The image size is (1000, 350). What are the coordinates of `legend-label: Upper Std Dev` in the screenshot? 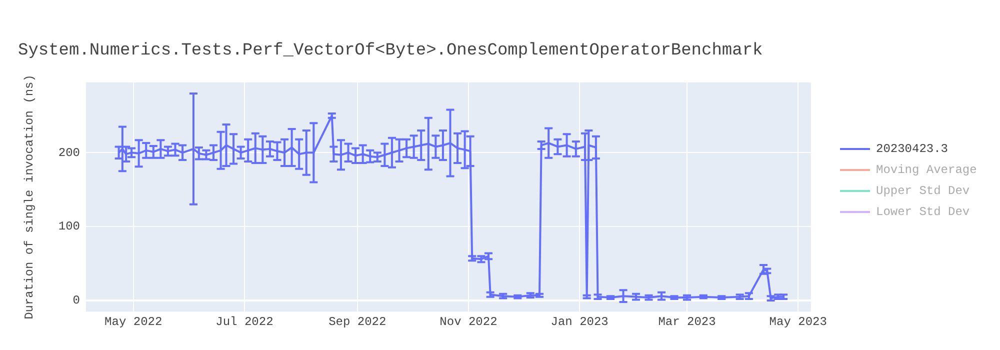 It's located at (923, 191).